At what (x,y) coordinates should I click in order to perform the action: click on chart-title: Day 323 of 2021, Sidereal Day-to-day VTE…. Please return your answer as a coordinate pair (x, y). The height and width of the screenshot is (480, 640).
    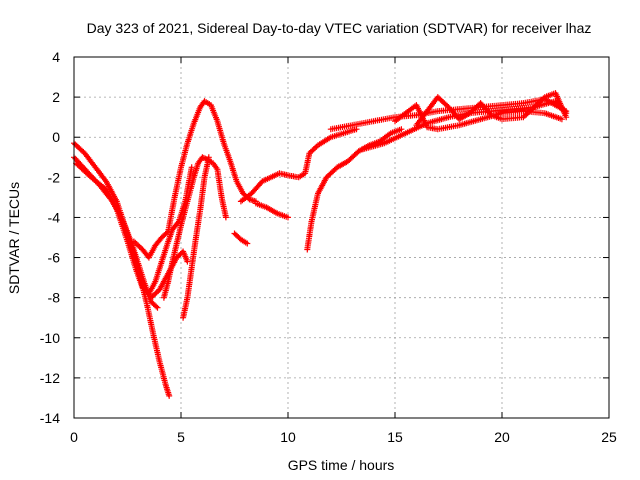
    Looking at the image, I should click on (339, 28).